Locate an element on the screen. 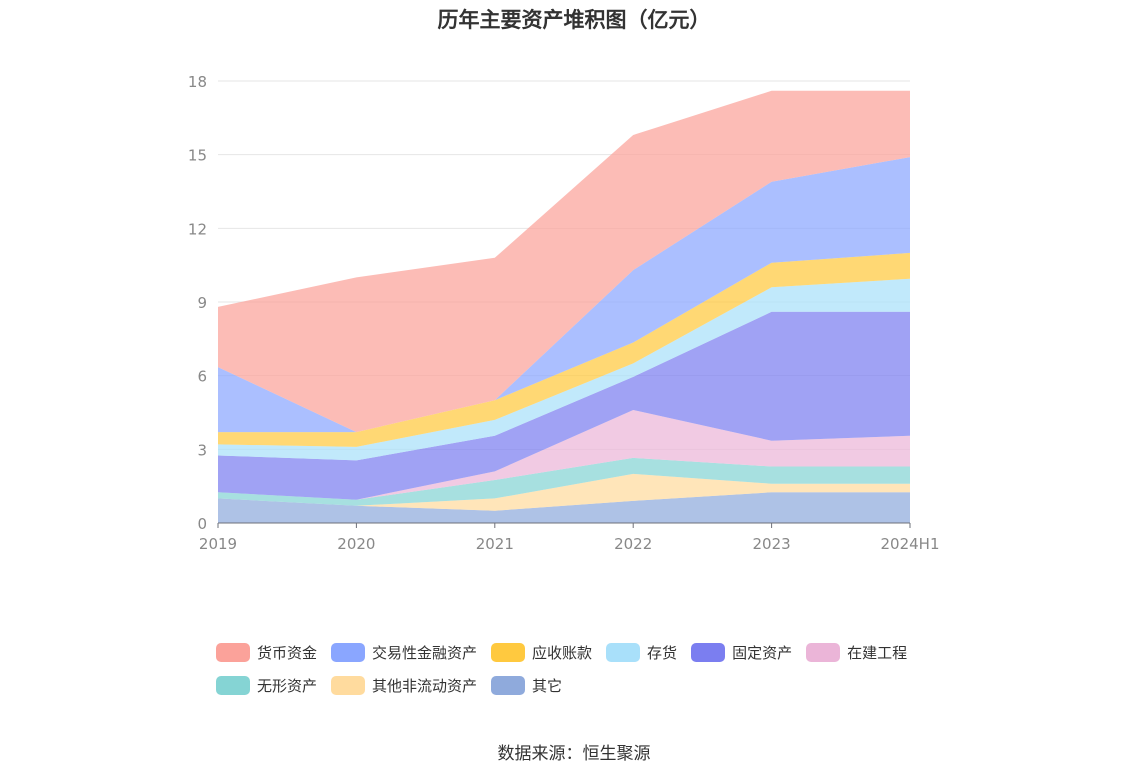 This screenshot has width=1148, height=776. area-其它 is located at coordinates (564, 507).